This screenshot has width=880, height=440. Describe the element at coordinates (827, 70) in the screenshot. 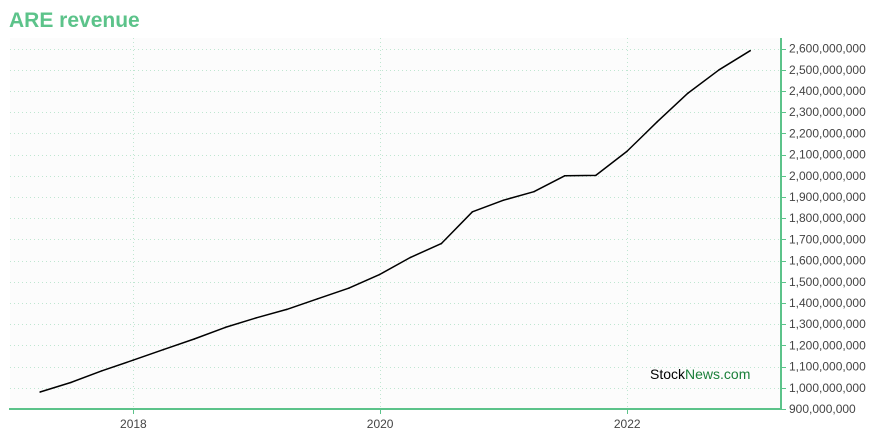

I see `y-tick-label: 2,500,000,000` at that location.